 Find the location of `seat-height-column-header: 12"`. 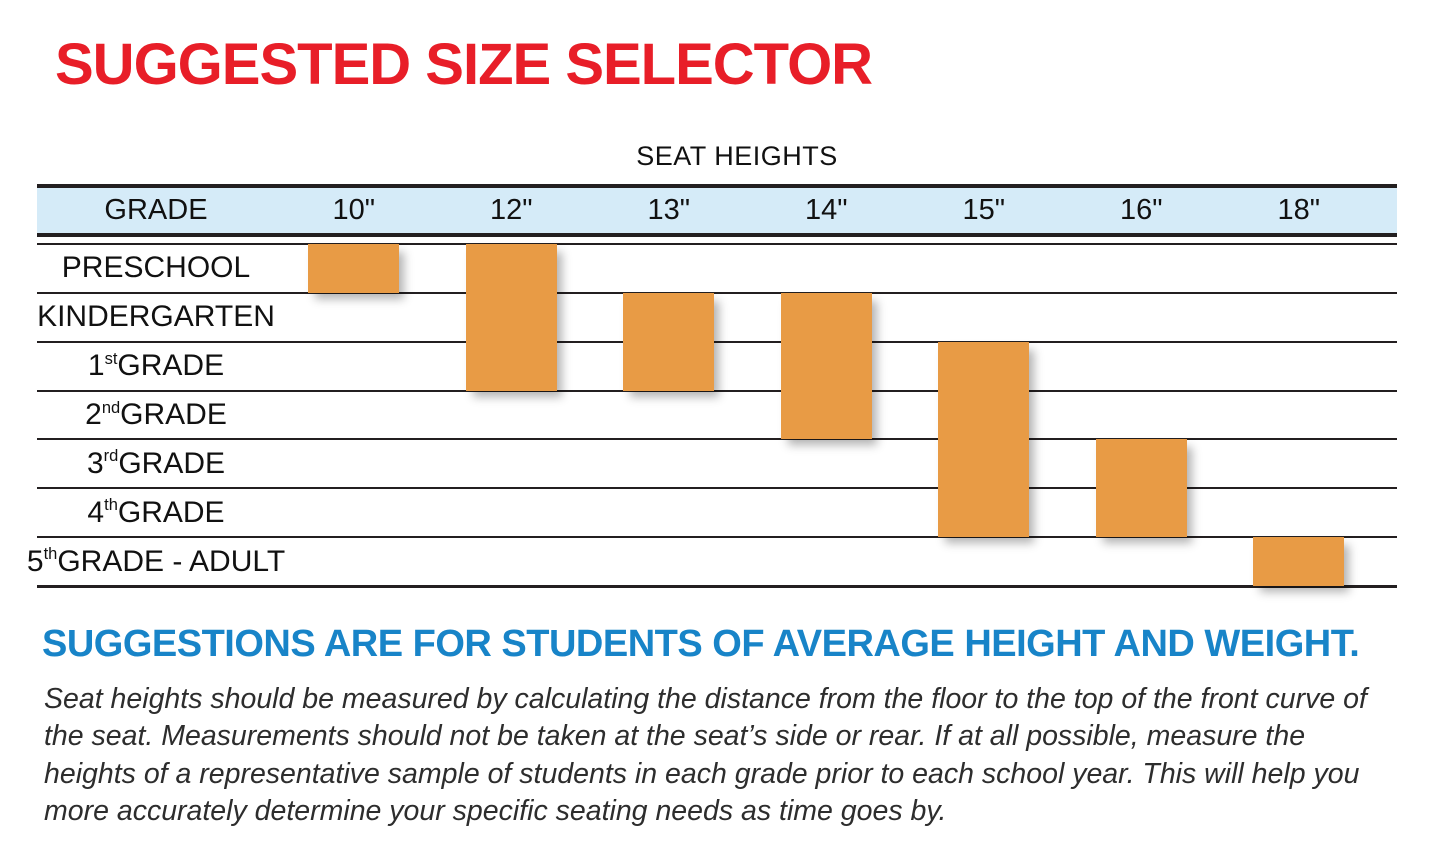

seat-height-column-header: 12" is located at coordinates (511, 210).